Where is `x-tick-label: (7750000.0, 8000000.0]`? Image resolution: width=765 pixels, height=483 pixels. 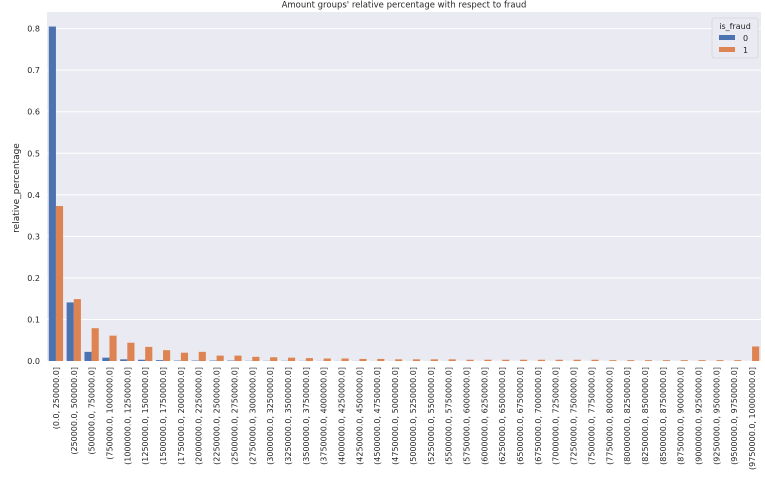
x-tick-label: (7750000.0, 8000000.0] is located at coordinates (609, 416).